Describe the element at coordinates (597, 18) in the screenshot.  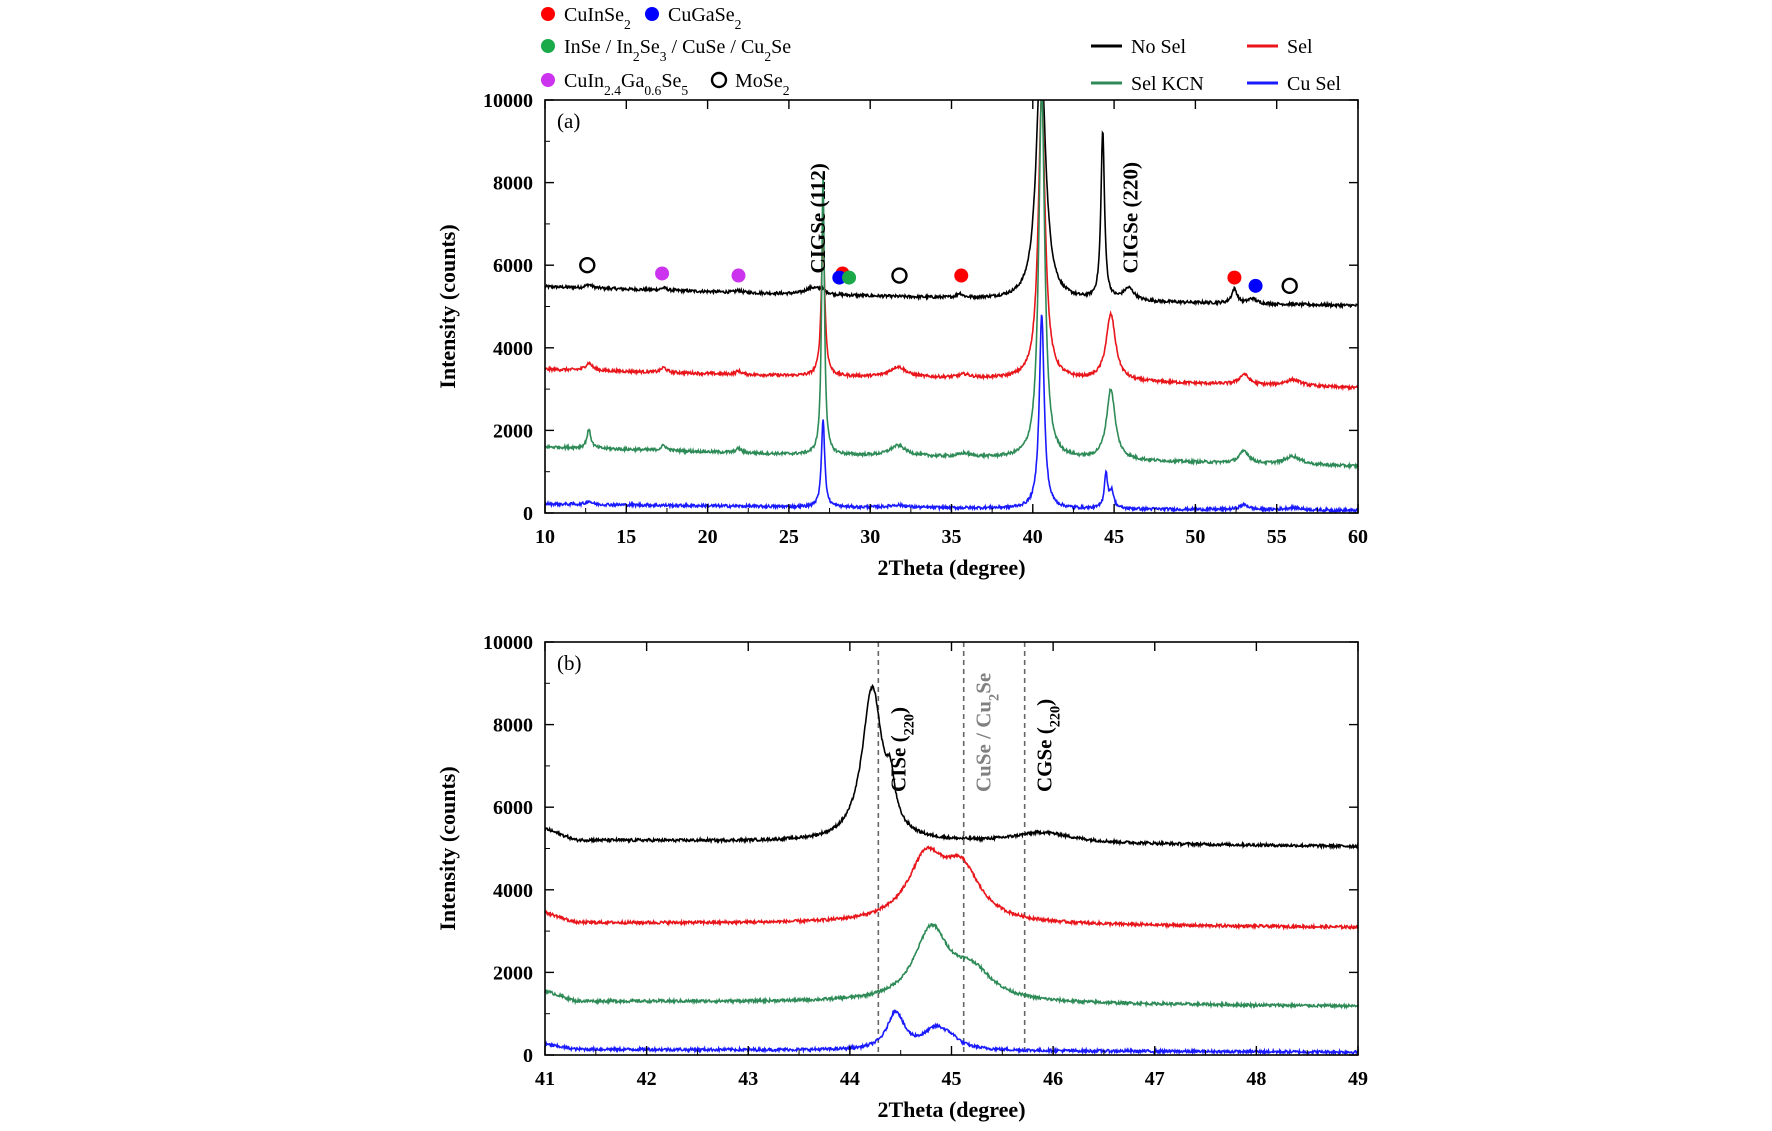
I see `legend-label: CuInSe2` at that location.